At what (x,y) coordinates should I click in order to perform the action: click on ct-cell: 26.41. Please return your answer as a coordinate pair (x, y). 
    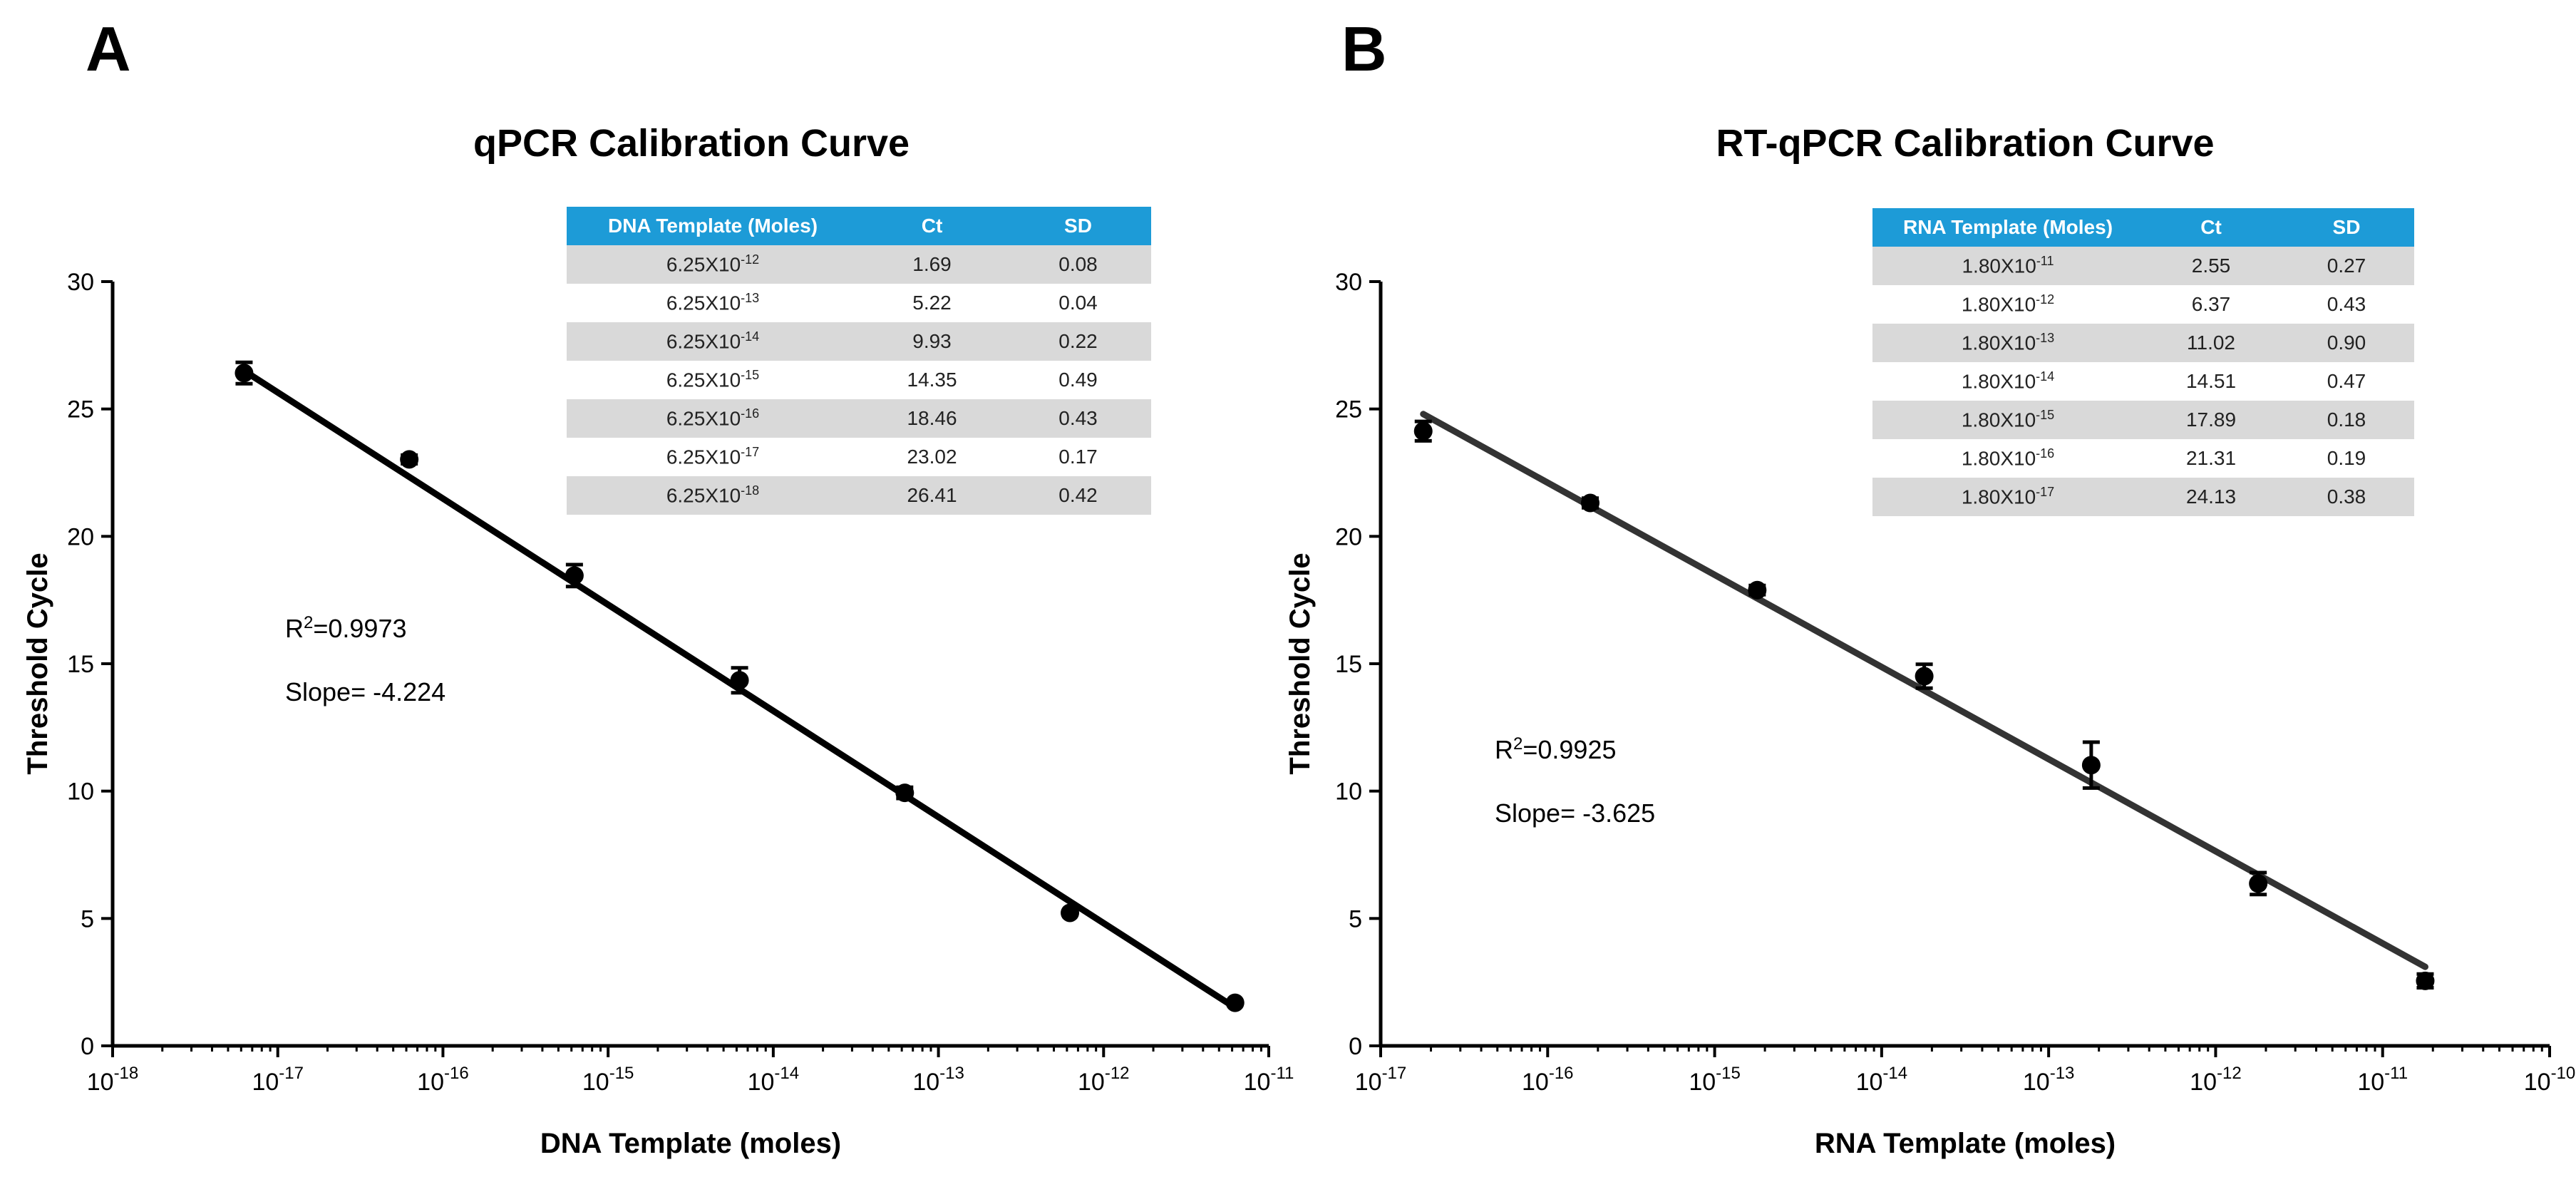
    Looking at the image, I should click on (932, 495).